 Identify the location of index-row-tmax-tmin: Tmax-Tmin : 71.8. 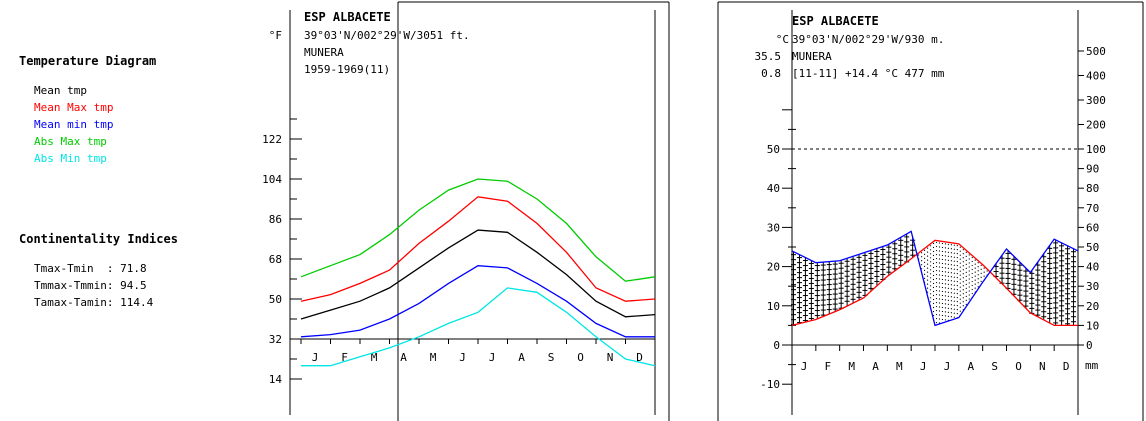
(90, 268).